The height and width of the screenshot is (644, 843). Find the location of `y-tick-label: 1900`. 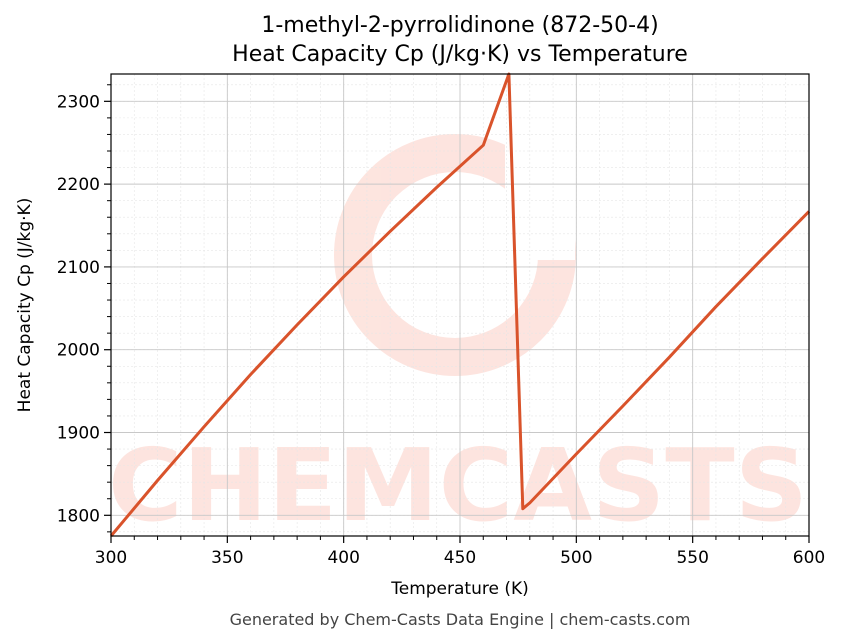

y-tick-label: 1900 is located at coordinates (78, 434).